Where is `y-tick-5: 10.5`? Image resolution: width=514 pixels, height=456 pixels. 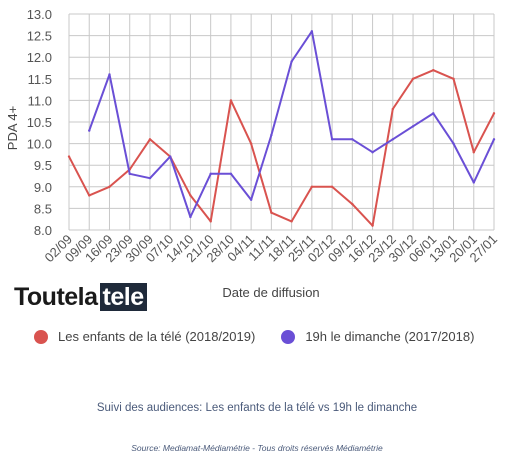
y-tick-5: 10.5 is located at coordinates (39, 122).